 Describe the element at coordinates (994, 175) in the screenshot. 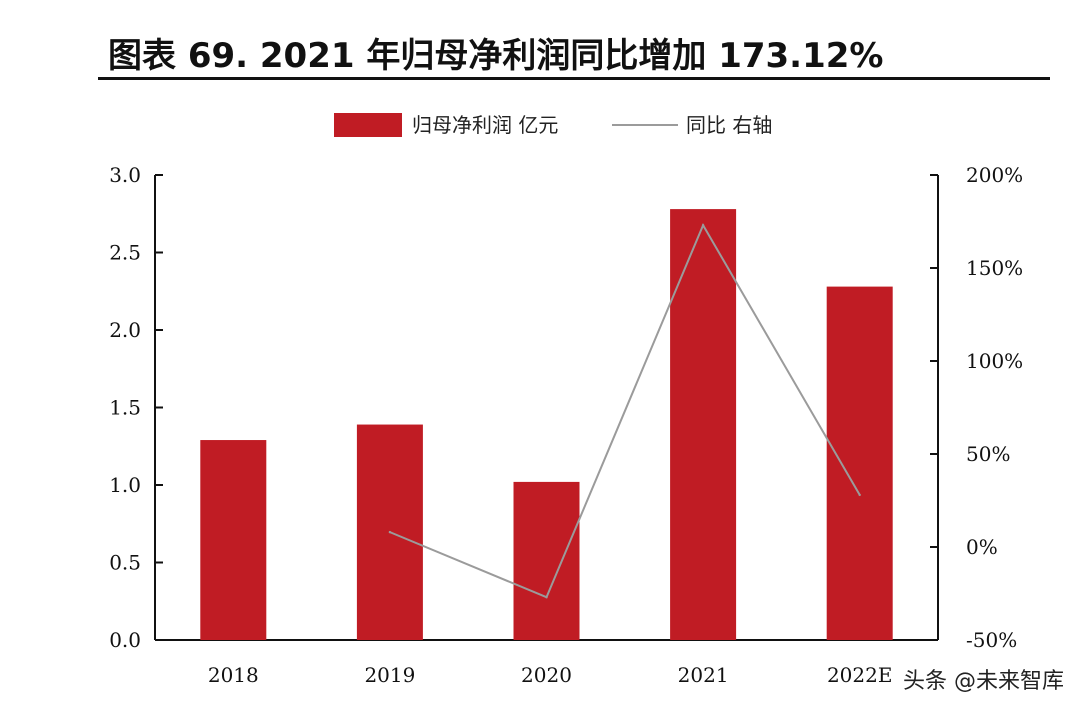

I see `right-axis-tick-label: 200%` at that location.